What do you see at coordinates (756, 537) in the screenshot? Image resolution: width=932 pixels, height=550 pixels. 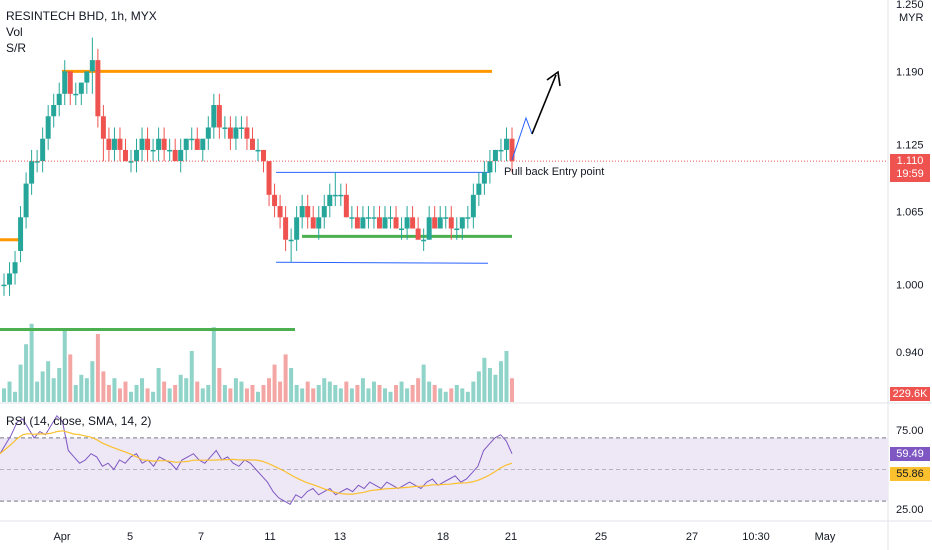 I see `time-tick-label: 10:30` at bounding box center [756, 537].